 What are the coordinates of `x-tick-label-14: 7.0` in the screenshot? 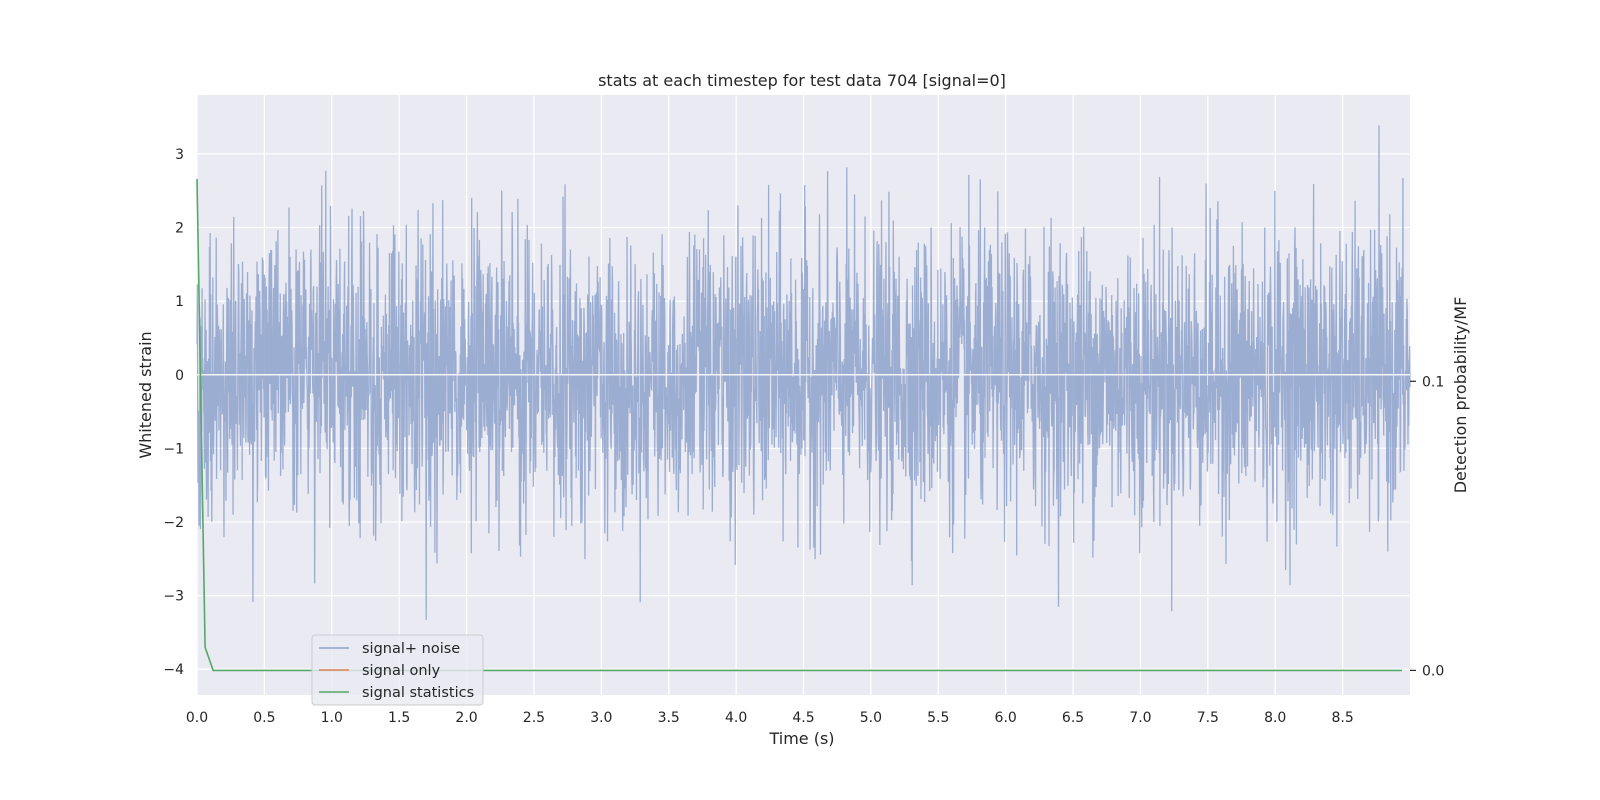 It's located at (1140, 718).